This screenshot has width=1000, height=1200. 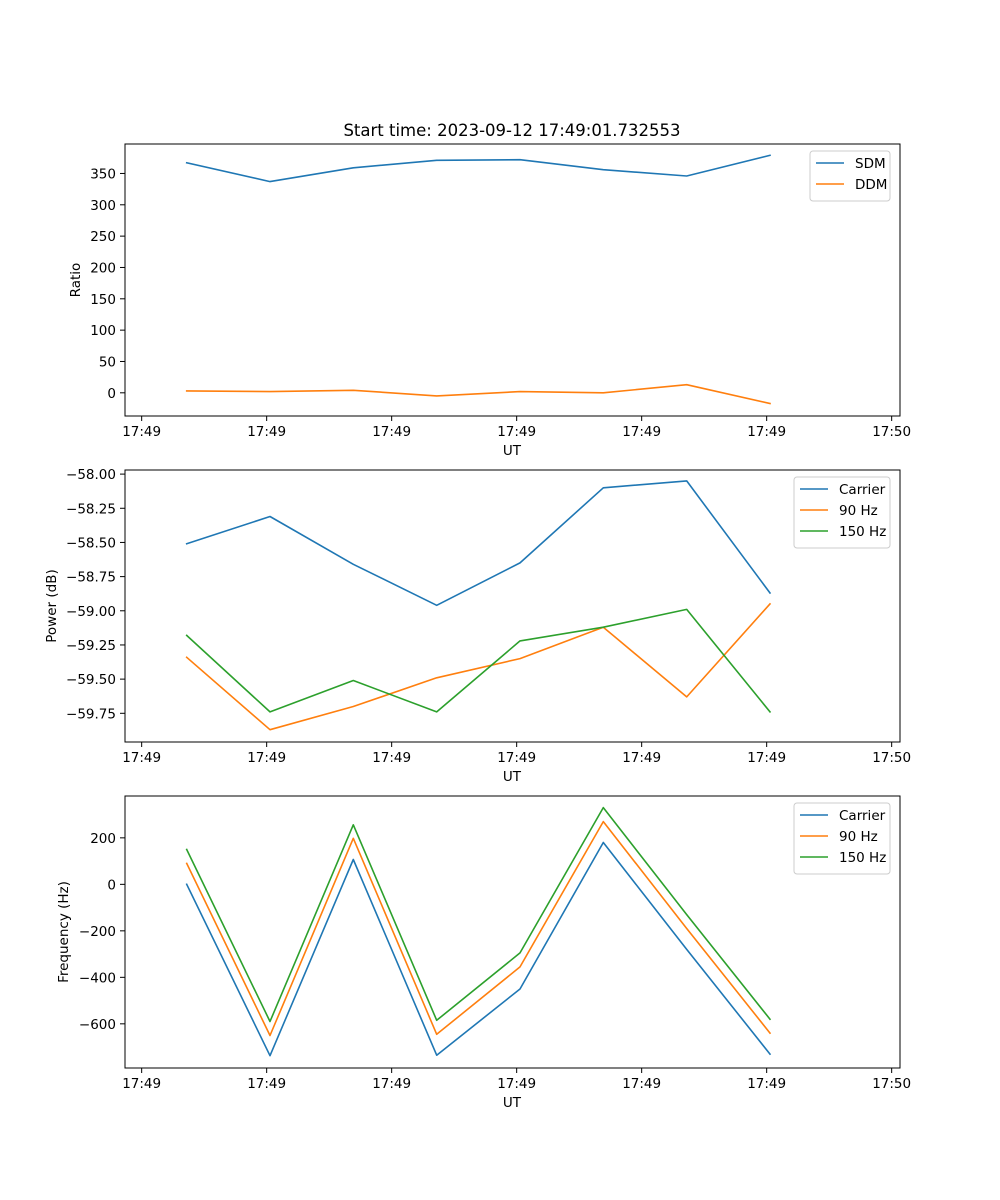 I want to click on y-tick-label: 300, so click(x=103, y=206).